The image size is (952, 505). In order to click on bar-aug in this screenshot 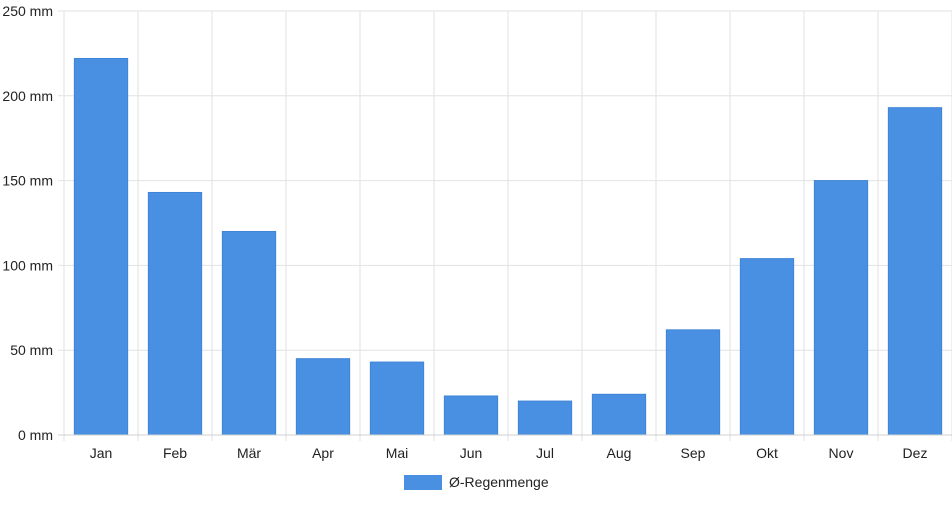, I will do `click(619, 414)`.